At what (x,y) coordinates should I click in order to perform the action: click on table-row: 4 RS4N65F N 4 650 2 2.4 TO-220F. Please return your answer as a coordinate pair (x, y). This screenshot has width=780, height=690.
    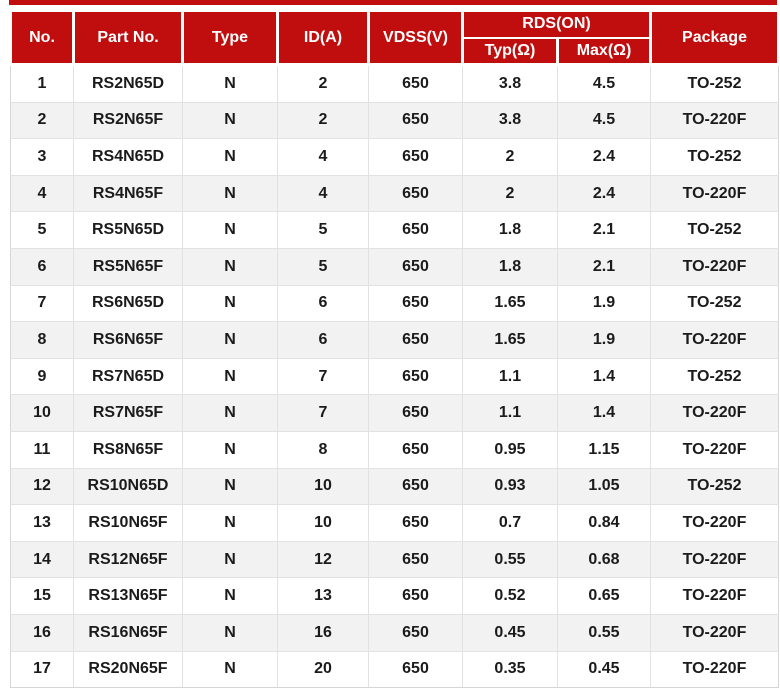
    Looking at the image, I should click on (394, 193).